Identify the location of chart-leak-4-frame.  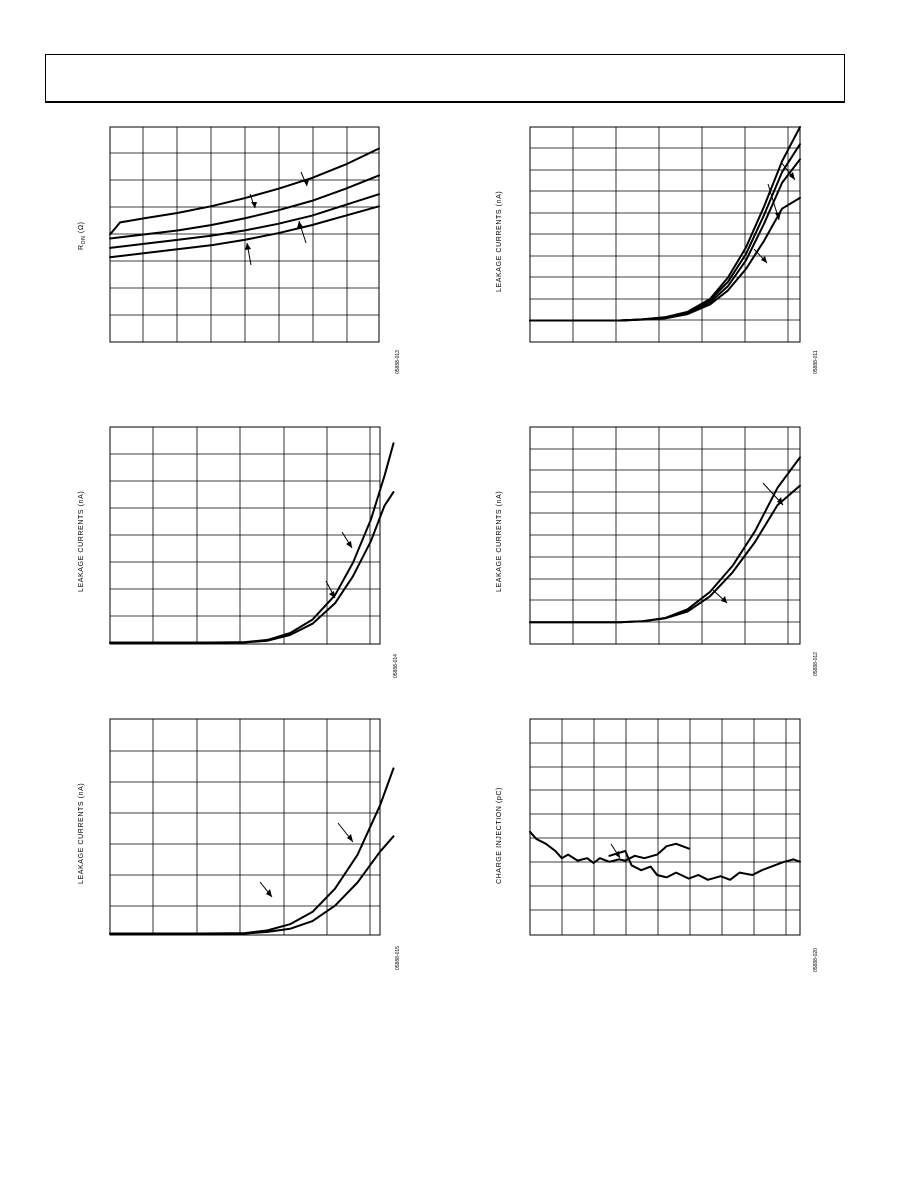
(245, 827).